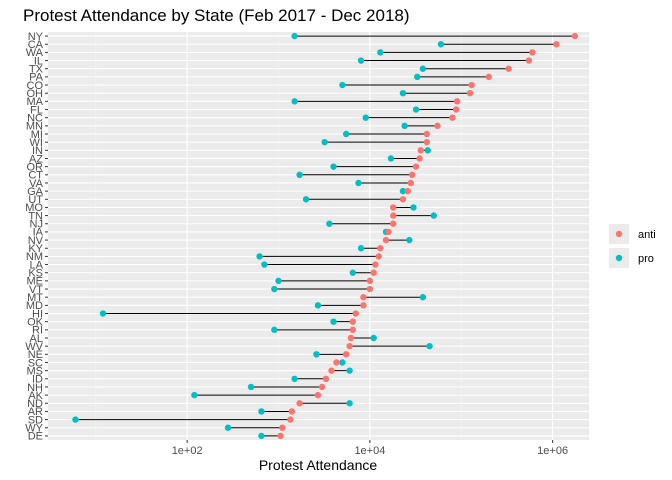 This screenshot has width=672, height=480. What do you see at coordinates (35, 167) in the screenshot?
I see `y-tick-label: OR` at bounding box center [35, 167].